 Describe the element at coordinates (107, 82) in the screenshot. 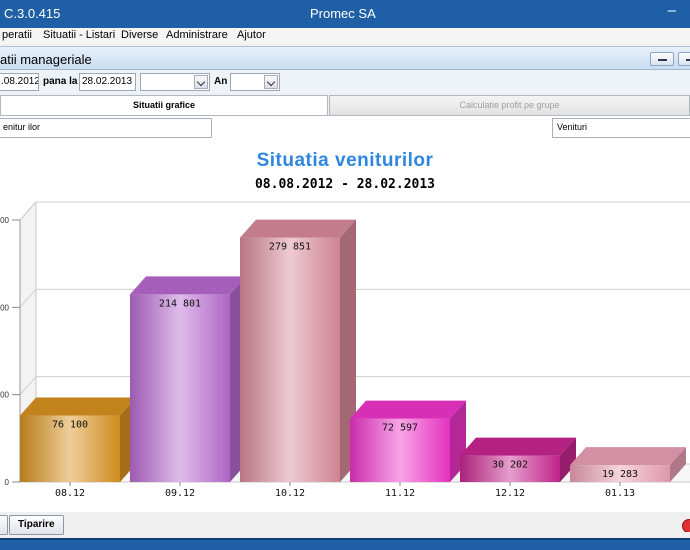

I see `date-to-field: 28.02.2013` at that location.